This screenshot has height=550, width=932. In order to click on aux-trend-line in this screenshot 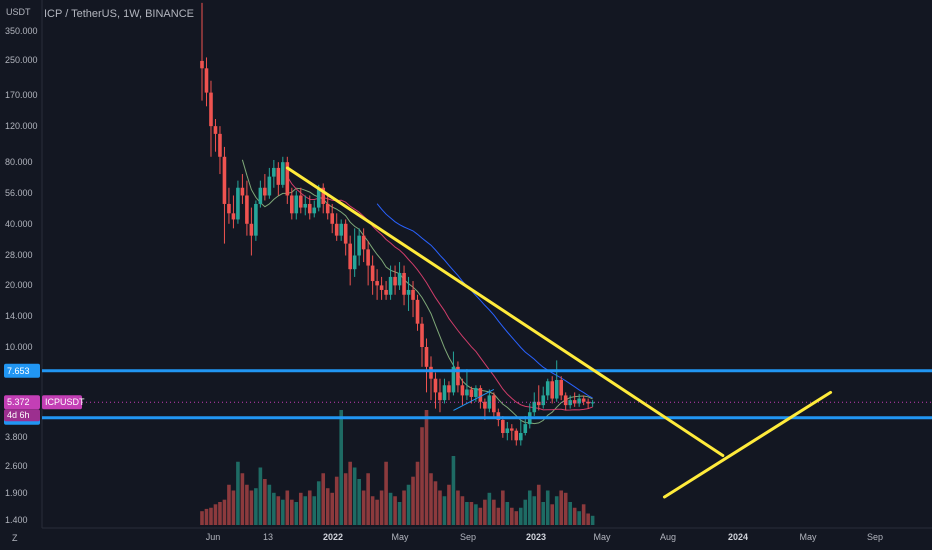, I will do `click(474, 400)`.